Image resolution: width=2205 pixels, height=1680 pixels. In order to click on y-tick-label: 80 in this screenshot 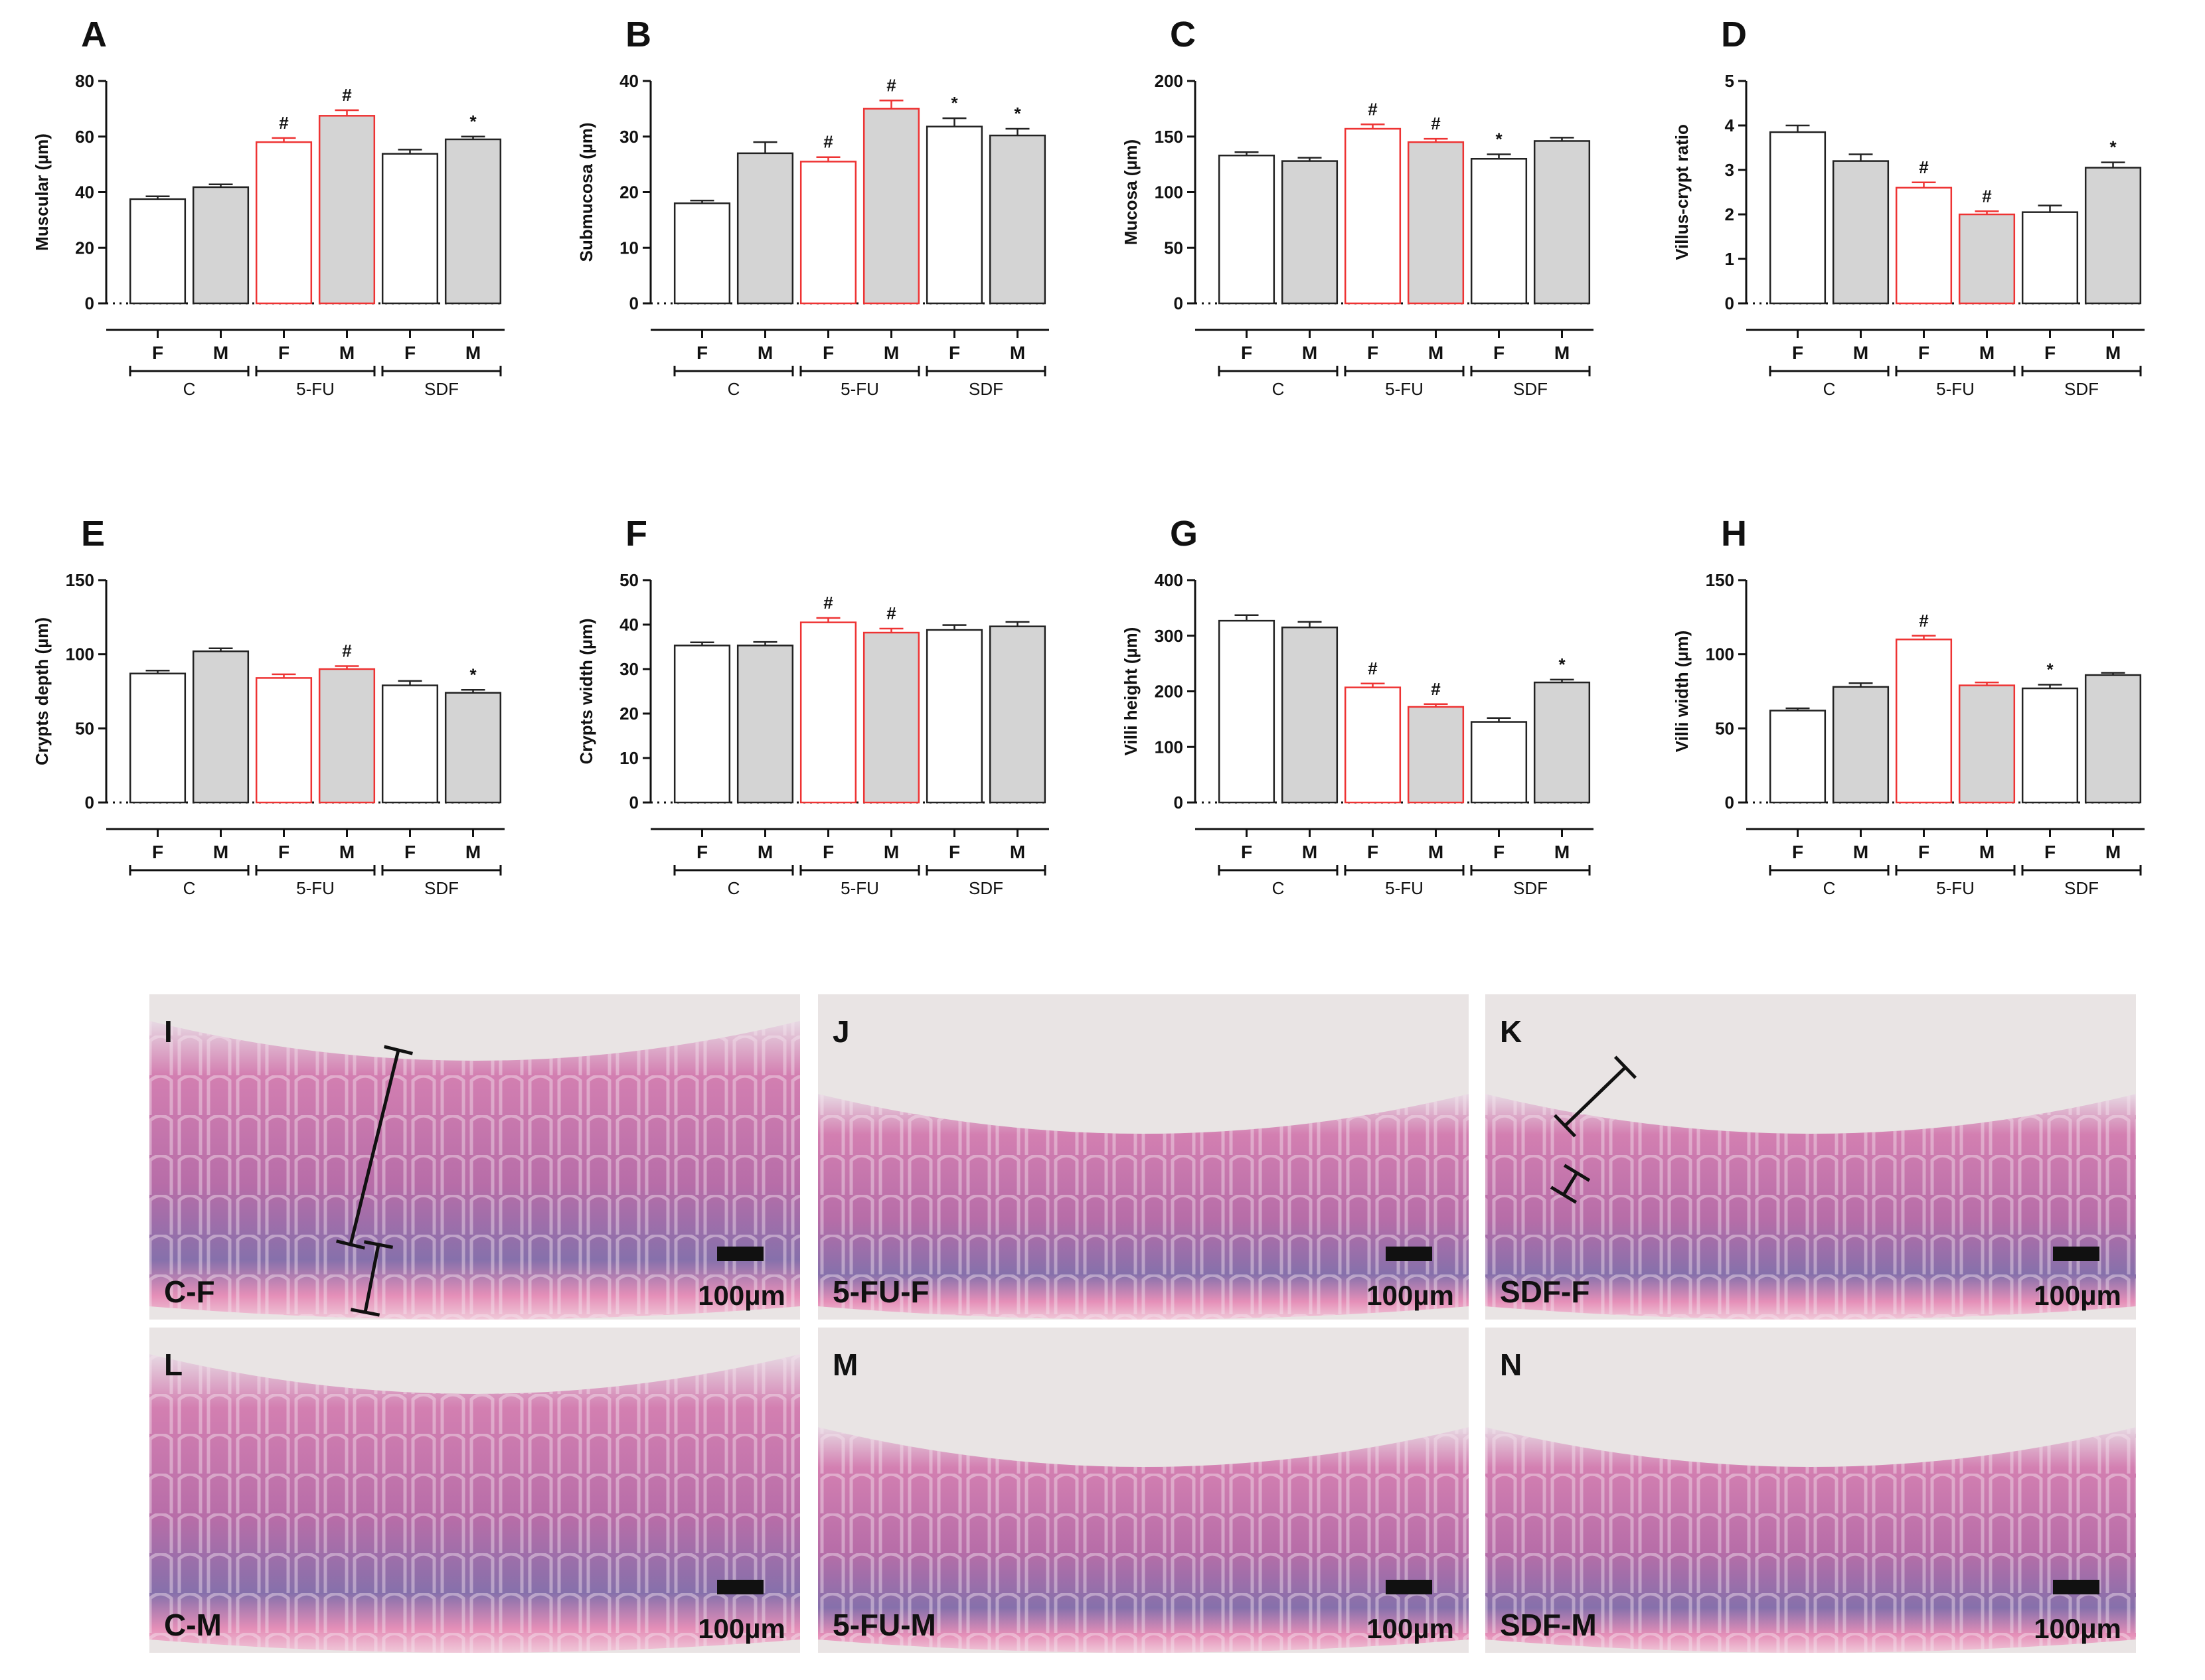, I will do `click(84, 81)`.